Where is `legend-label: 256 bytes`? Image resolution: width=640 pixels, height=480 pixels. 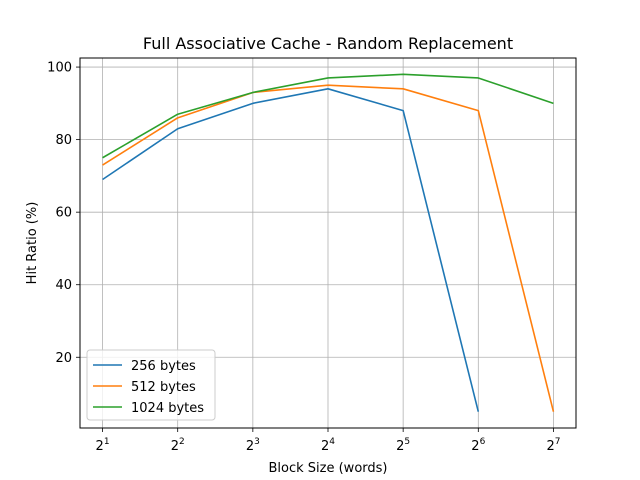 legend-label: 256 bytes is located at coordinates (163, 366).